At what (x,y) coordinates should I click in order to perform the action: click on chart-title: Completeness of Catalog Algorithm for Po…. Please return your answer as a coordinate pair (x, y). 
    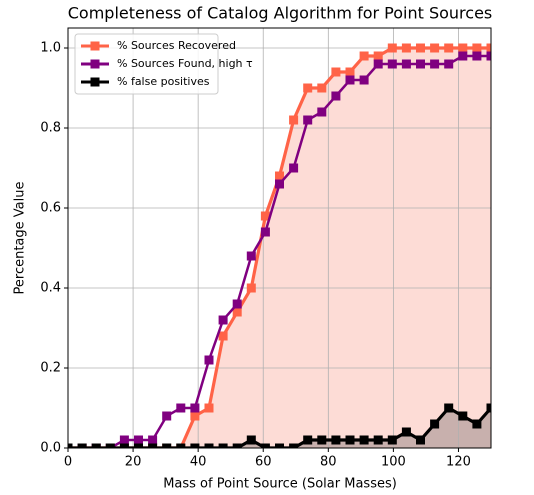
    Looking at the image, I should click on (280, 13).